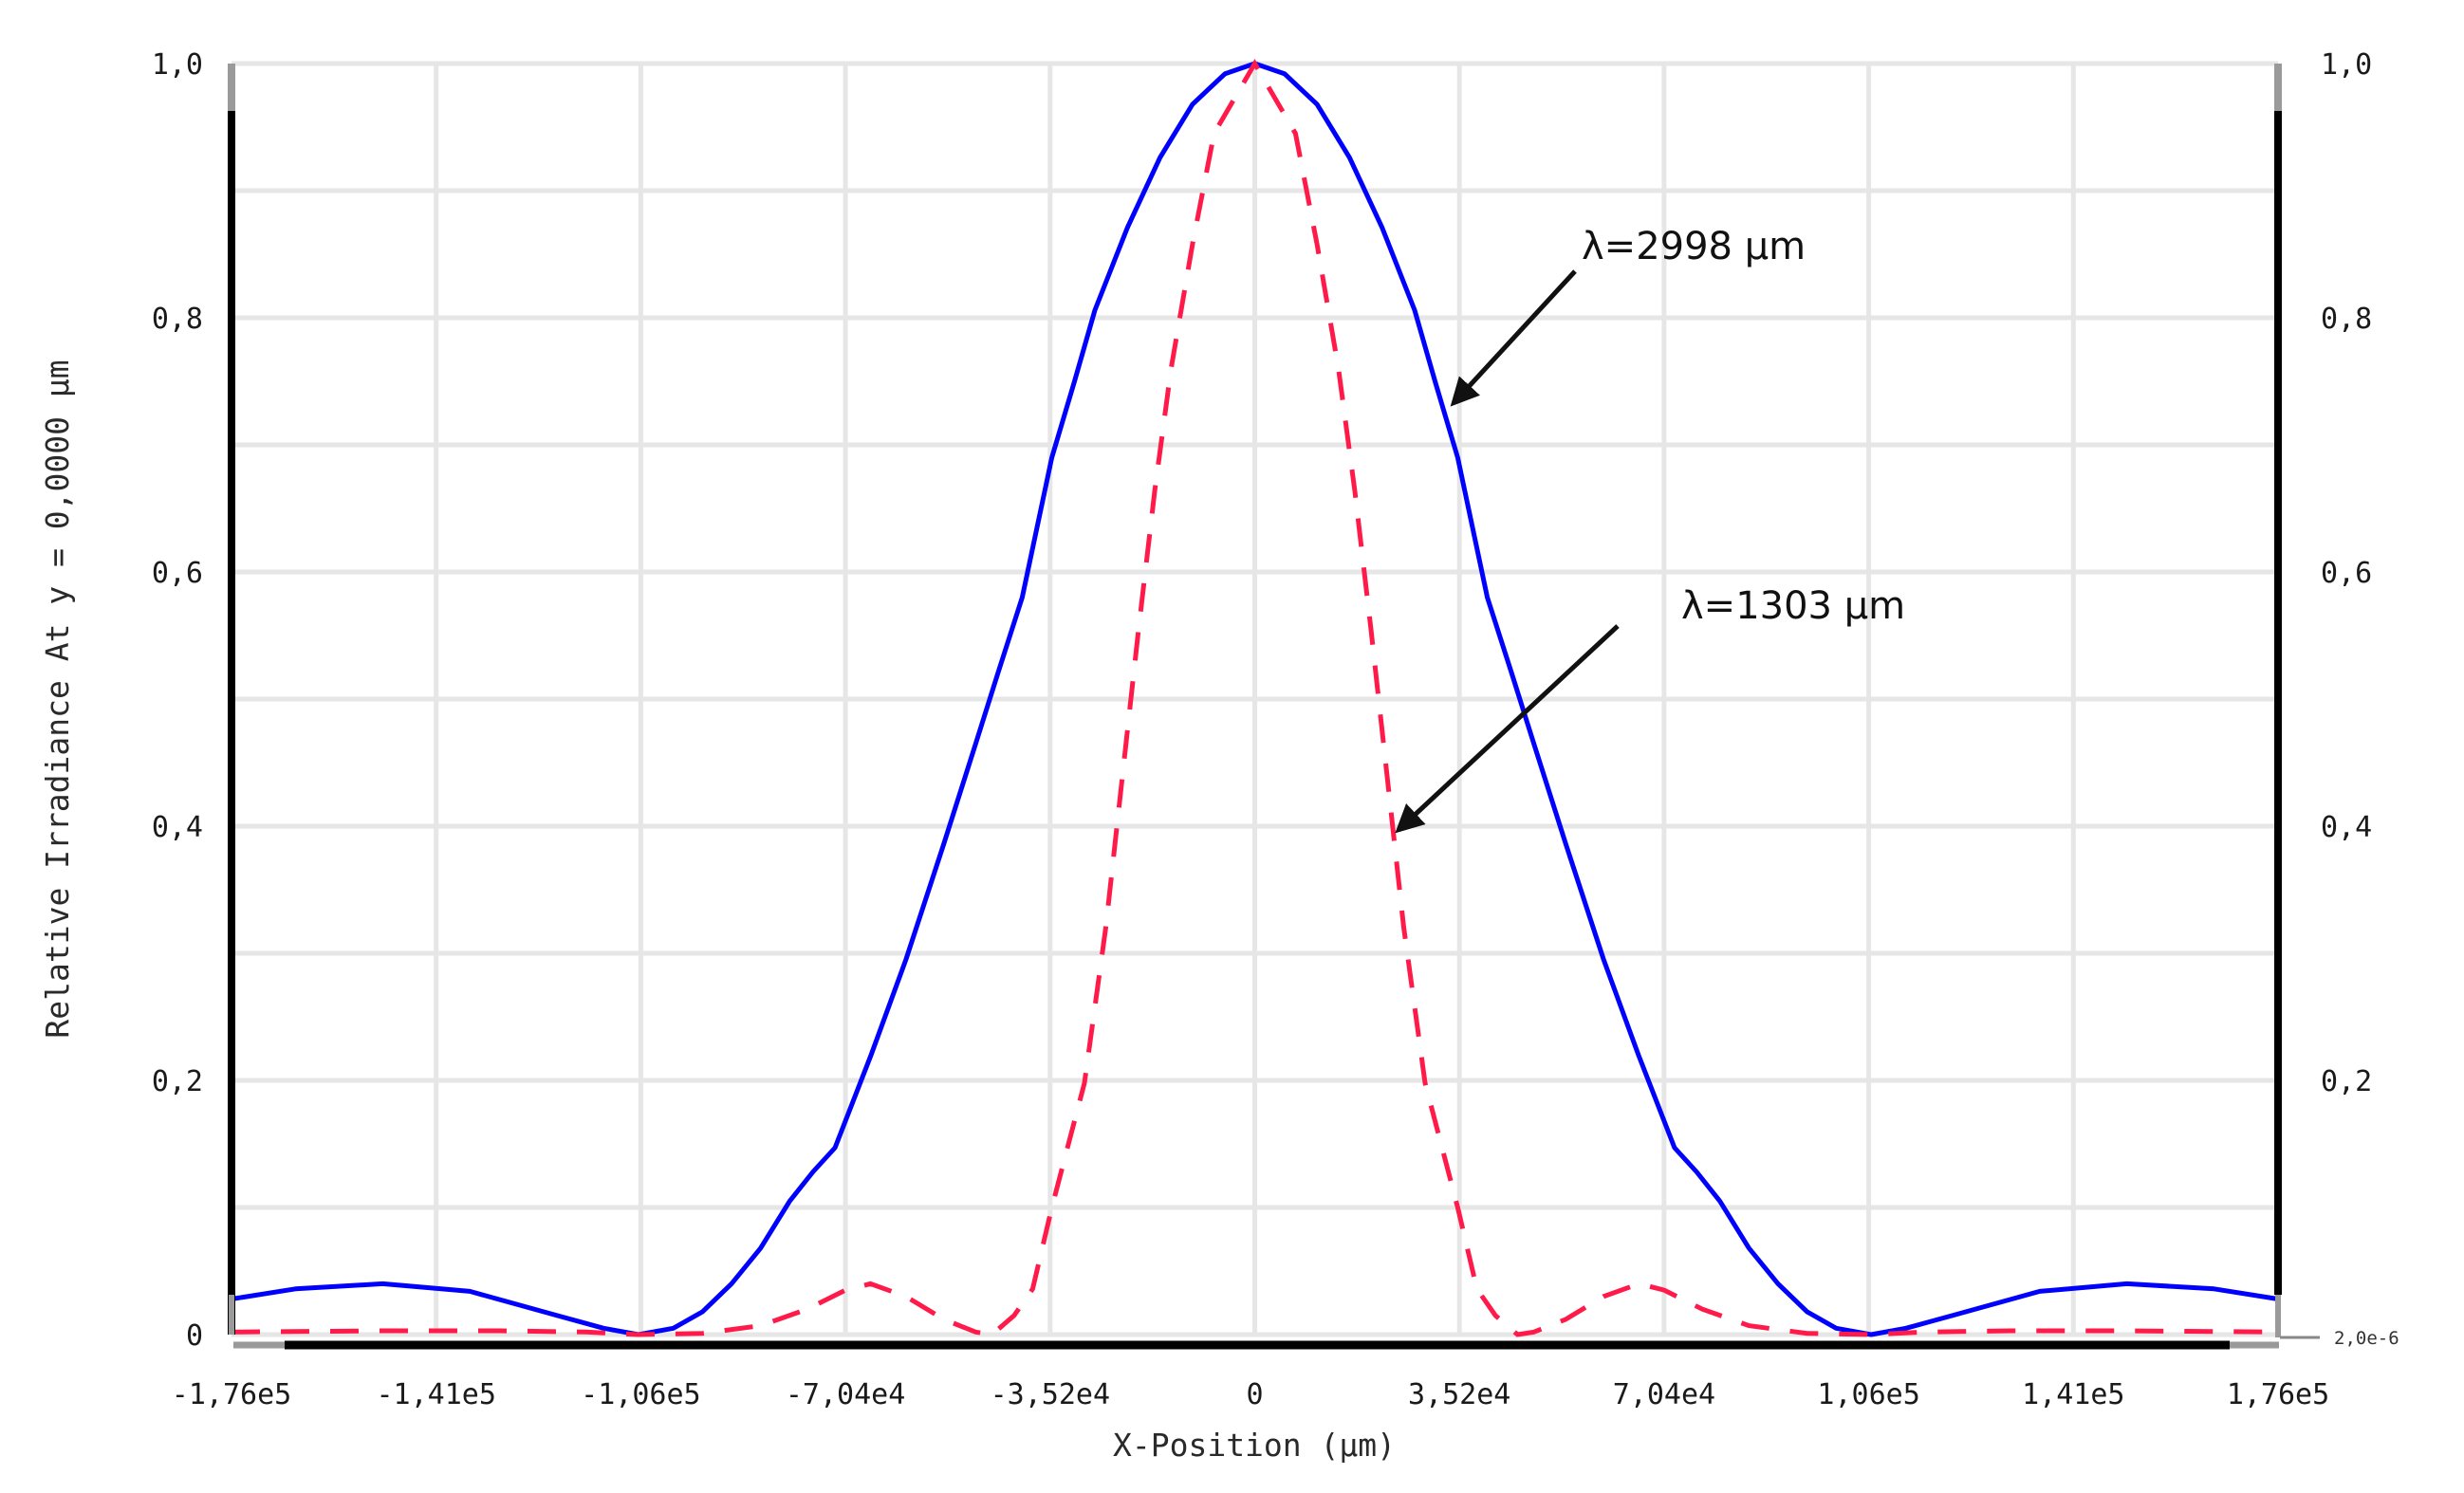  What do you see at coordinates (57, 698) in the screenshot?
I see `y-axis-title: Relative Irradiance At y = 0,0000 µm` at bounding box center [57, 698].